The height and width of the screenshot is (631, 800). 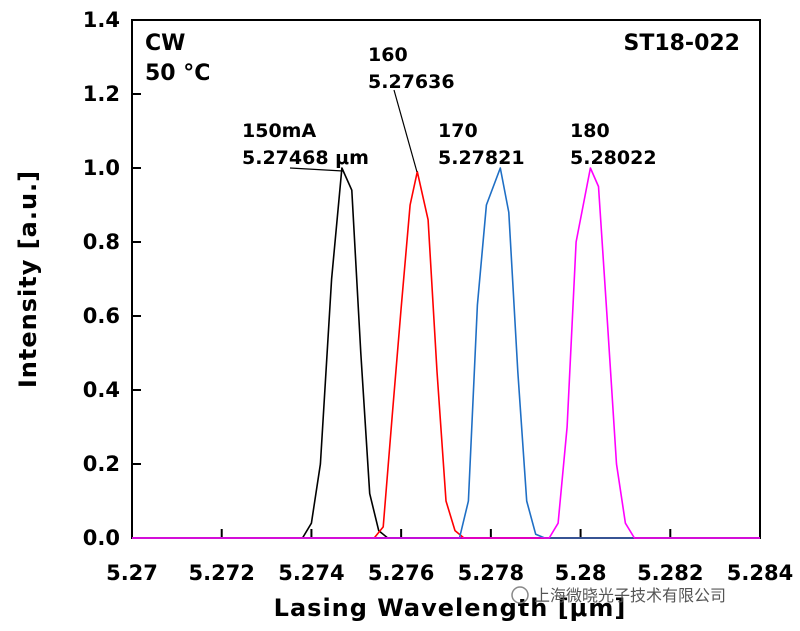 What do you see at coordinates (101, 390) in the screenshot?
I see `y-tick-label: 0.4` at bounding box center [101, 390].